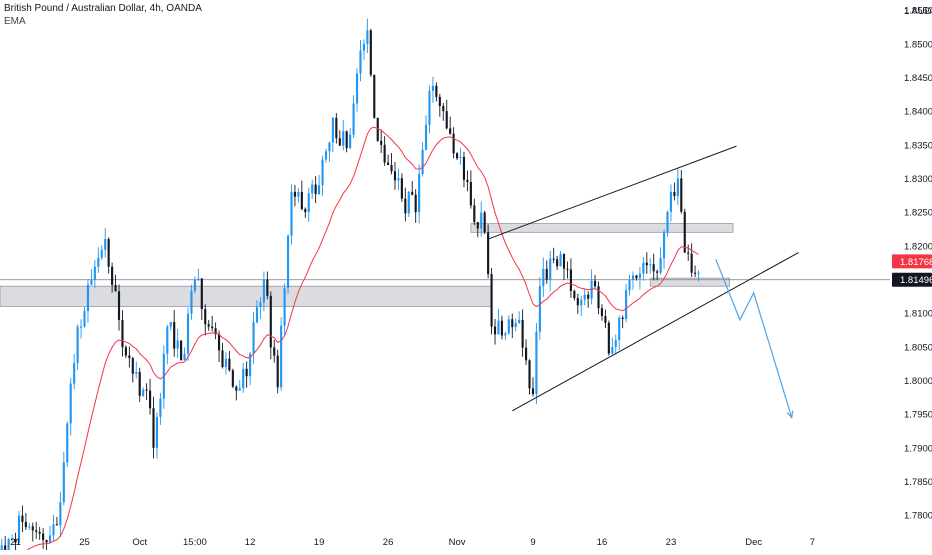 The image size is (932, 555). Describe the element at coordinates (918, 145) in the screenshot. I see `y-tick-label: 1.83500` at that location.